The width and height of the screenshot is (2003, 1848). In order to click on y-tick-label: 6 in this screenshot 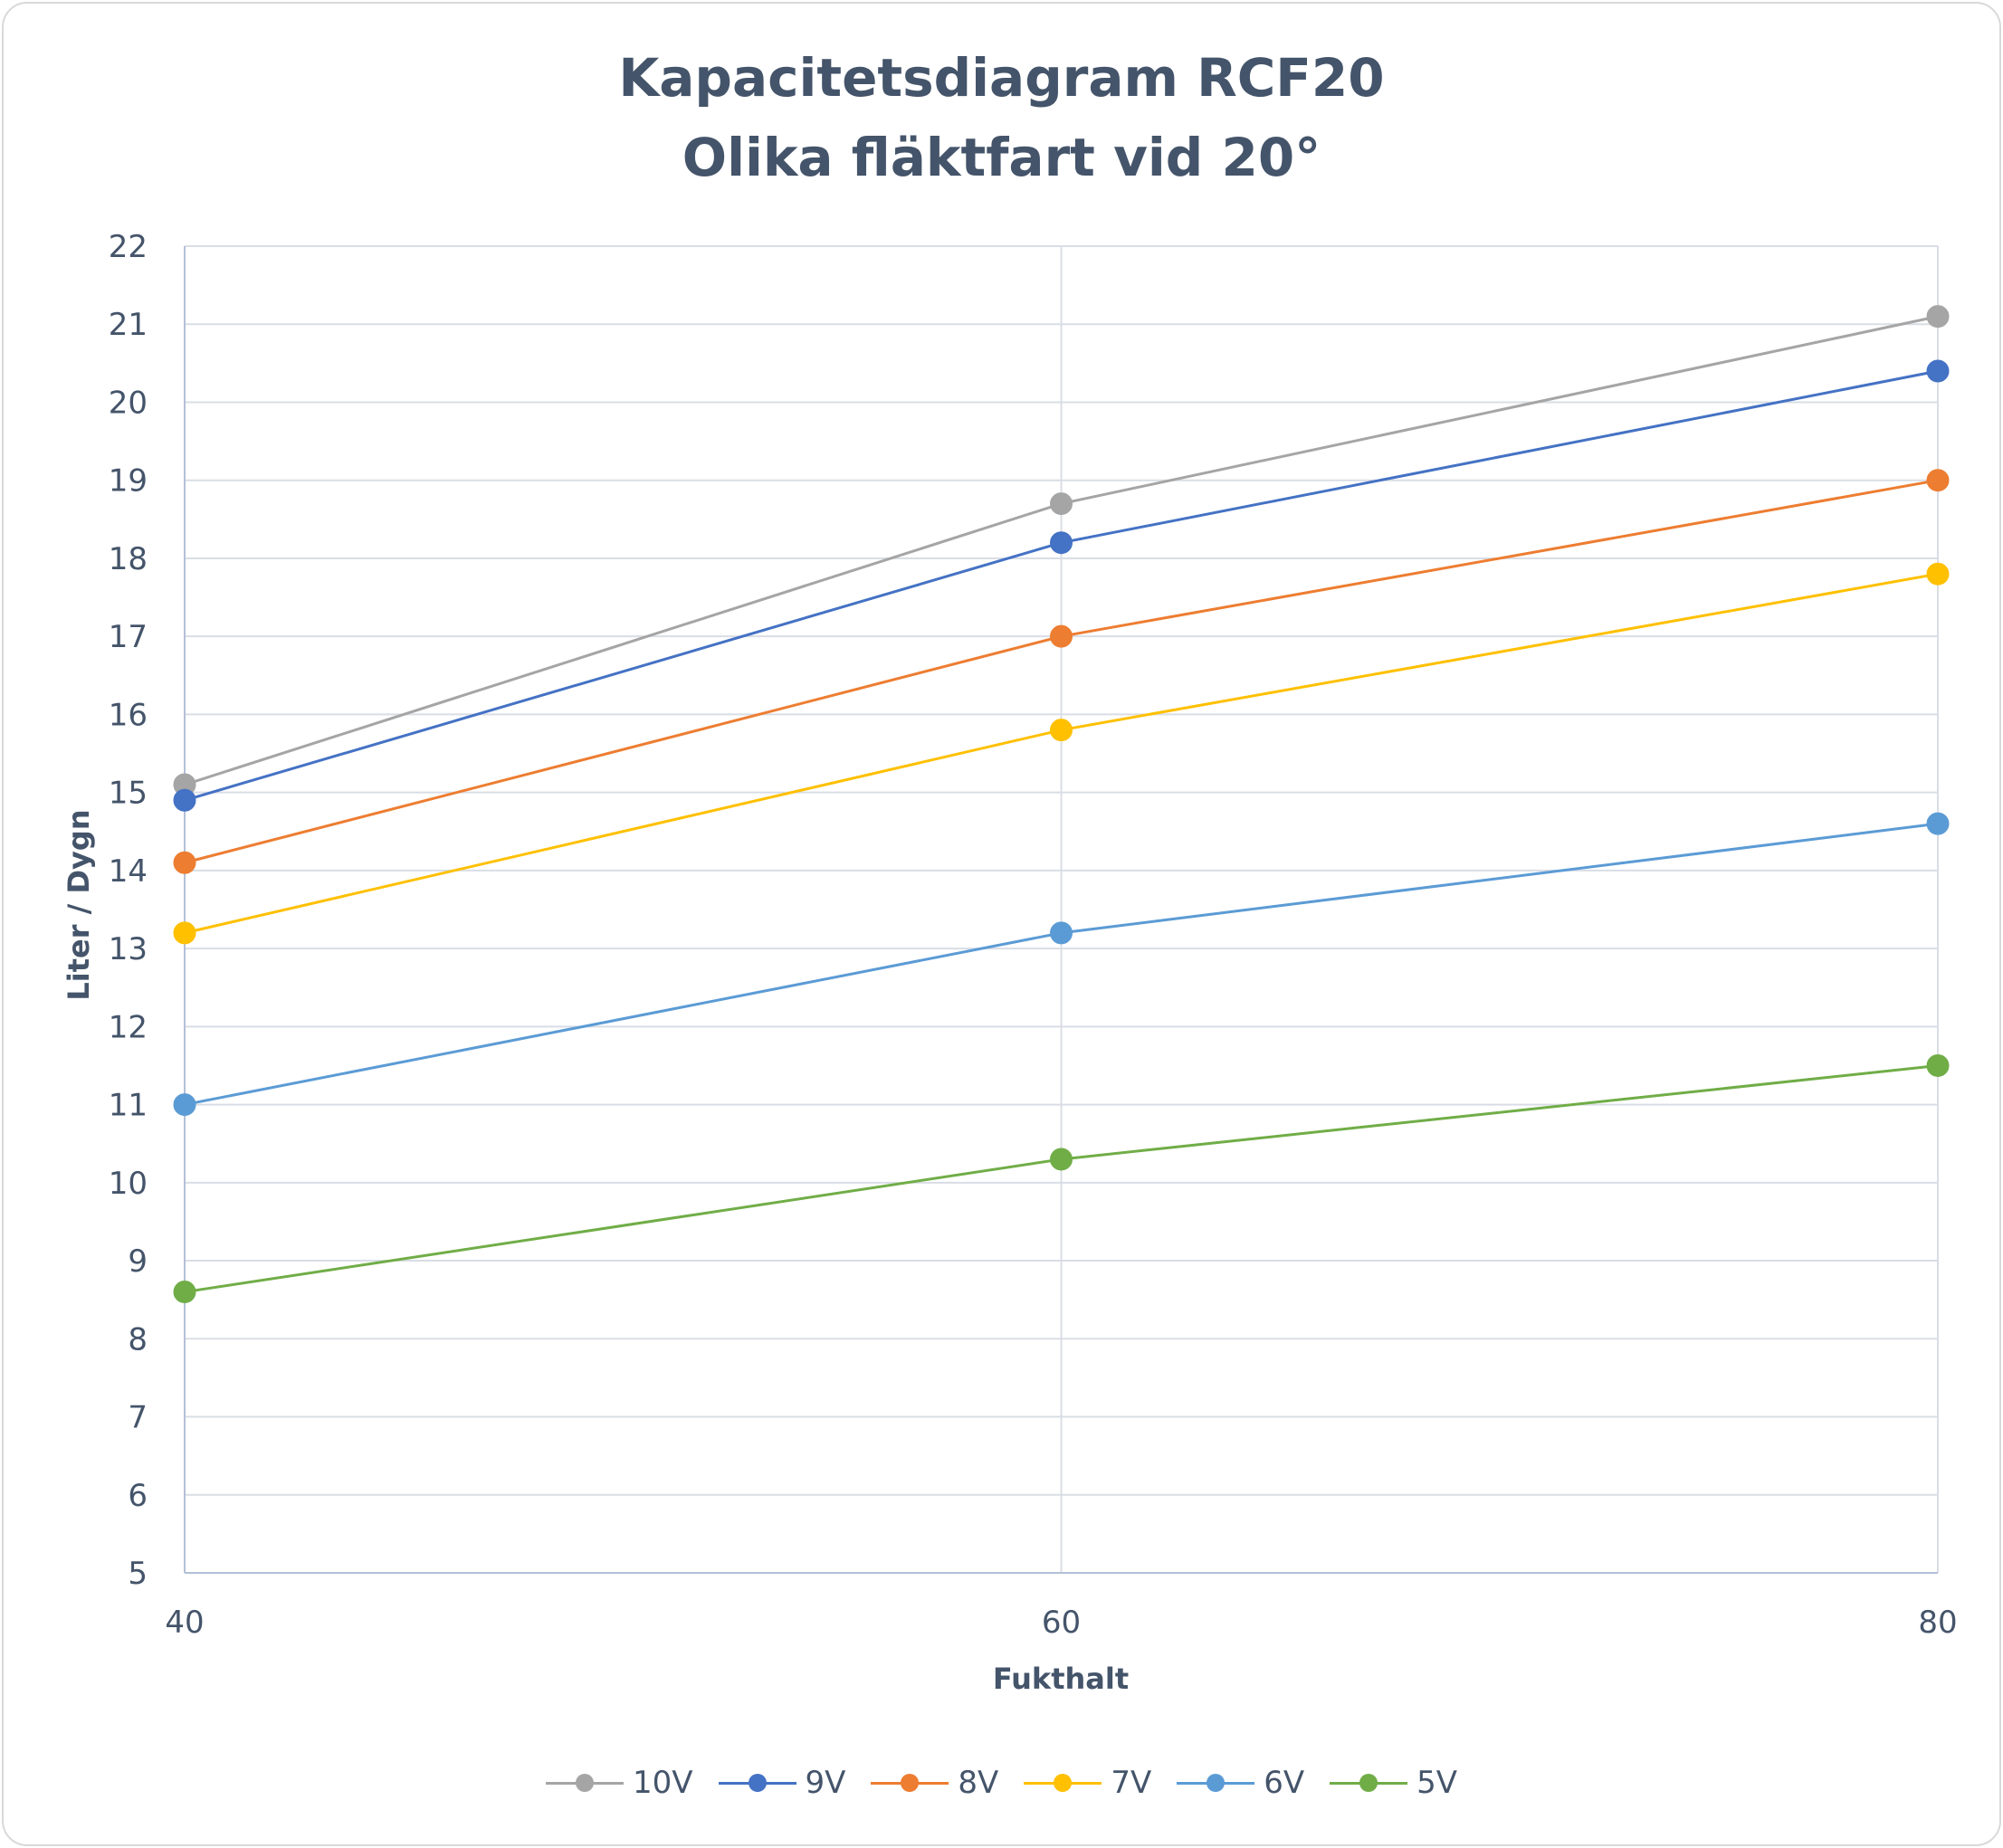, I will do `click(138, 1496)`.